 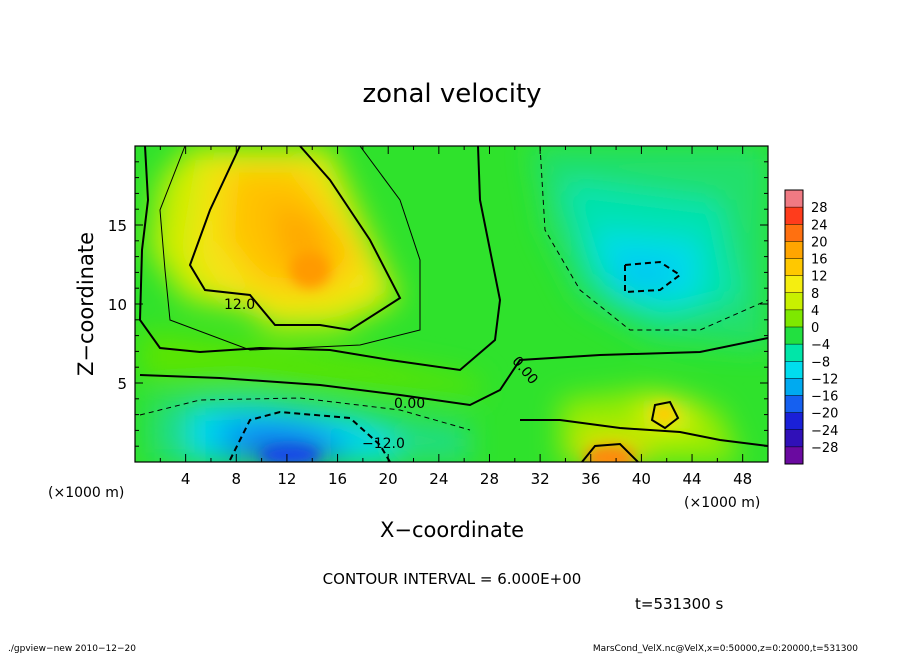 I want to click on x-tick-label: 32, so click(x=540, y=479).